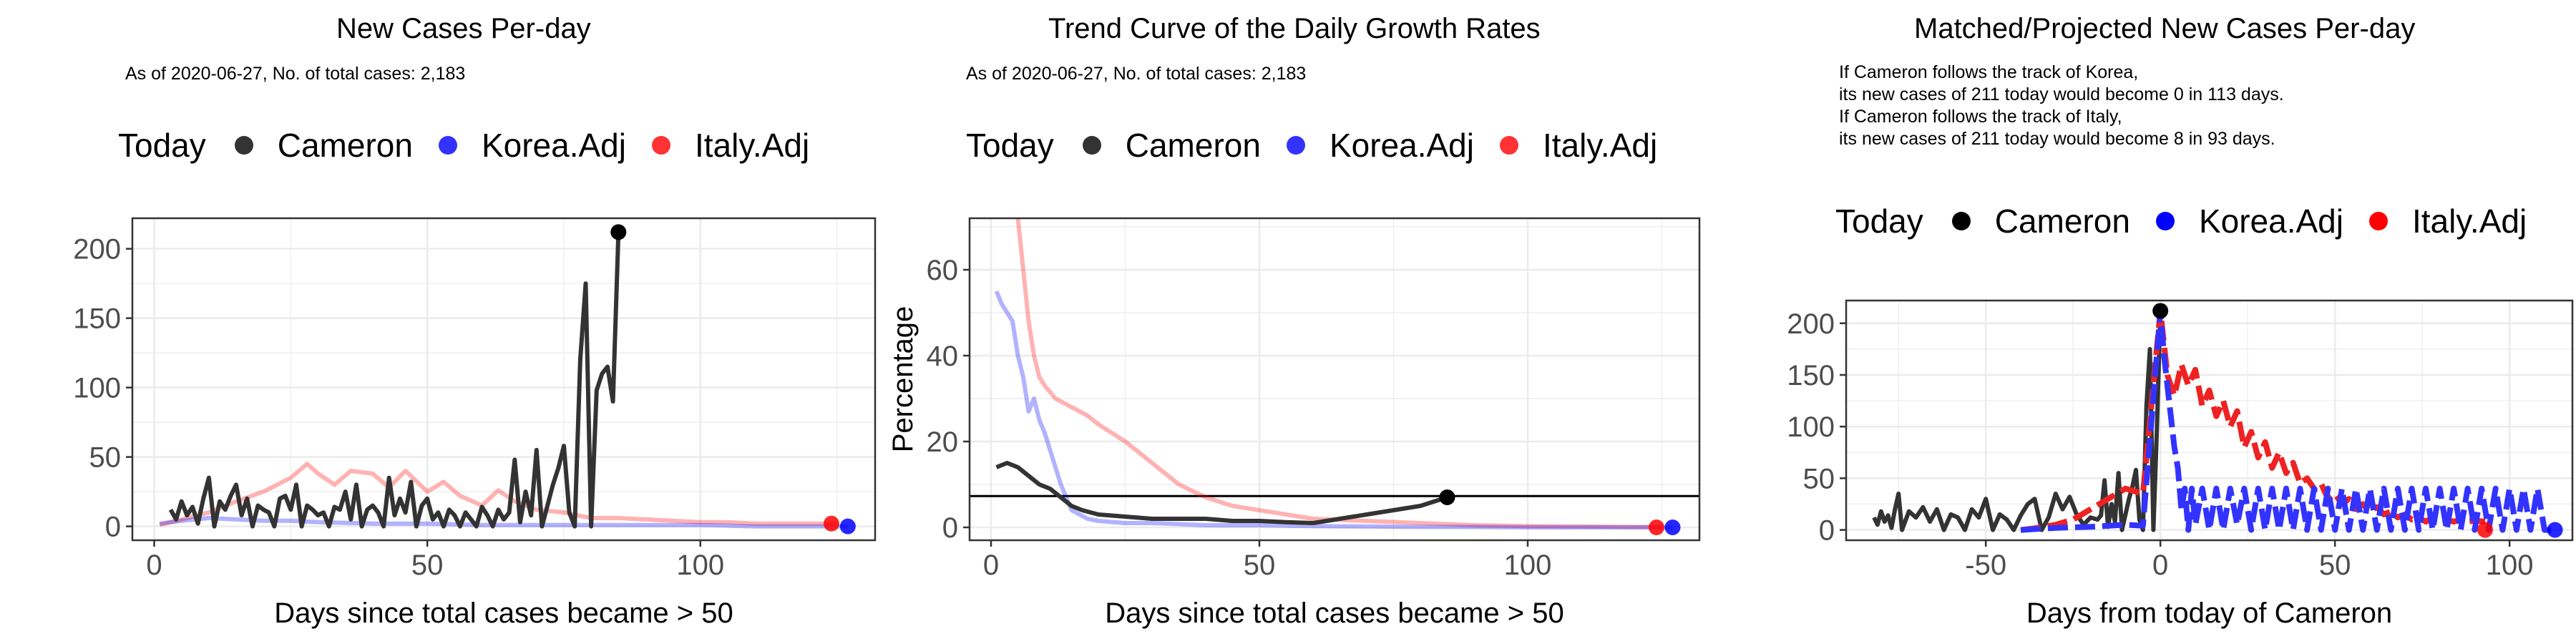  What do you see at coordinates (463, 28) in the screenshot?
I see `chart-title-1: New Cases Per-day` at bounding box center [463, 28].